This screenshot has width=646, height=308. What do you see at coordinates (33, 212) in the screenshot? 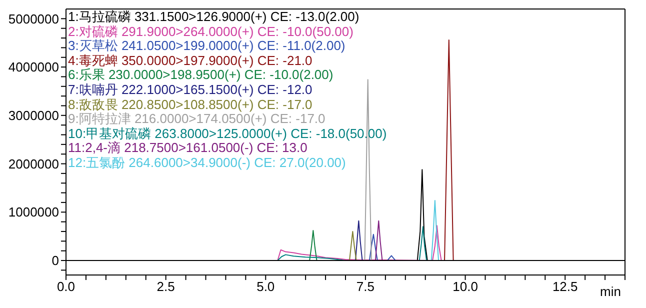
I see `y-tick-label: 1000000` at bounding box center [33, 212].